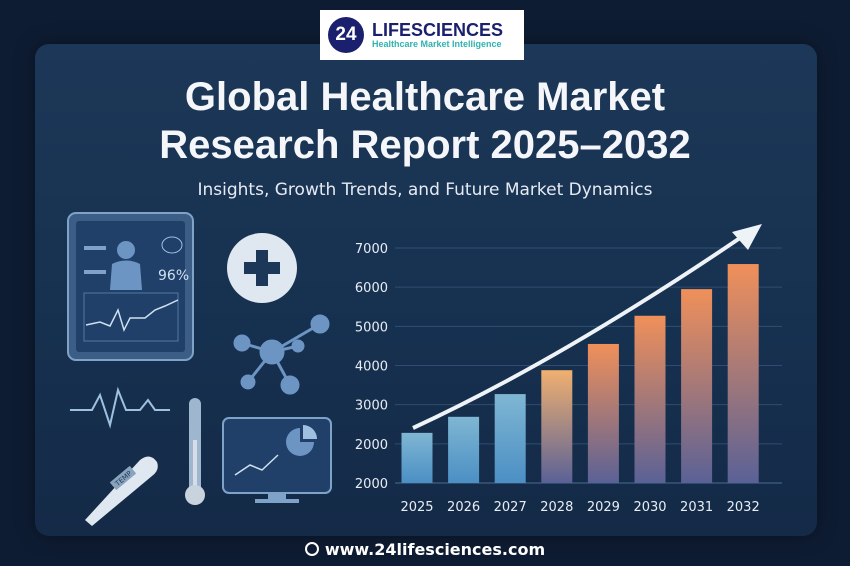 The image size is (850, 566). Describe the element at coordinates (649, 507) in the screenshot. I see `x-tick-label: 2030` at that location.